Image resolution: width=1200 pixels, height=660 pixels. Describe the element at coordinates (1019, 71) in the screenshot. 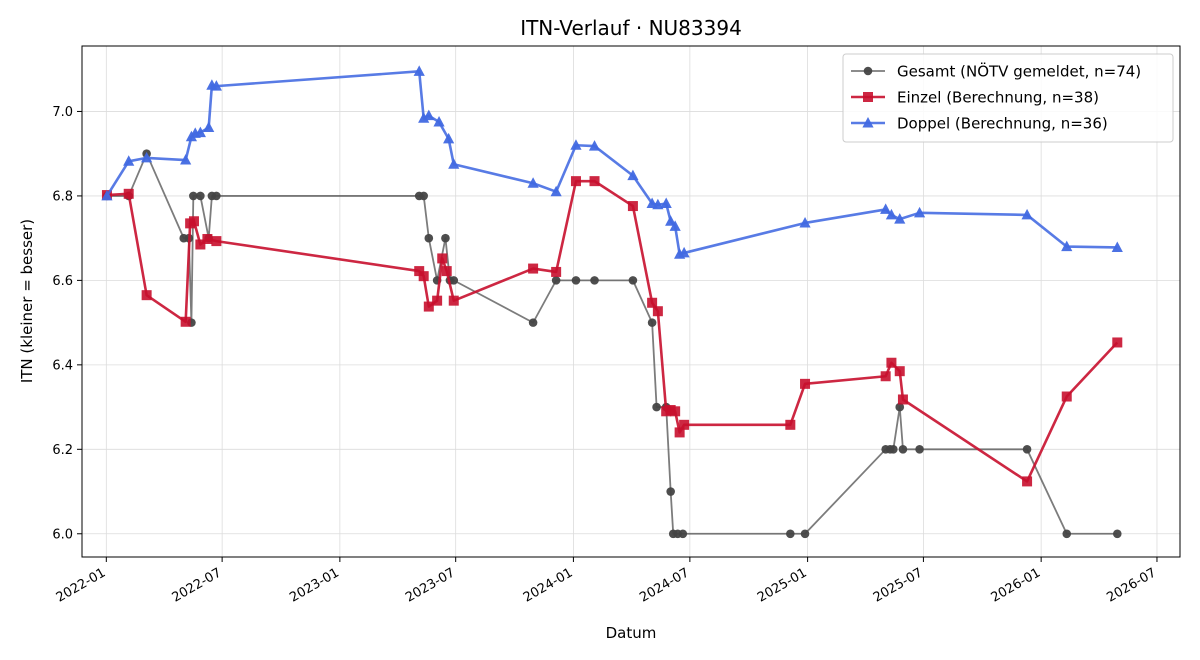

I see `legend-label: Gesamt (NÖTV gemeldet, n=74)` at that location.